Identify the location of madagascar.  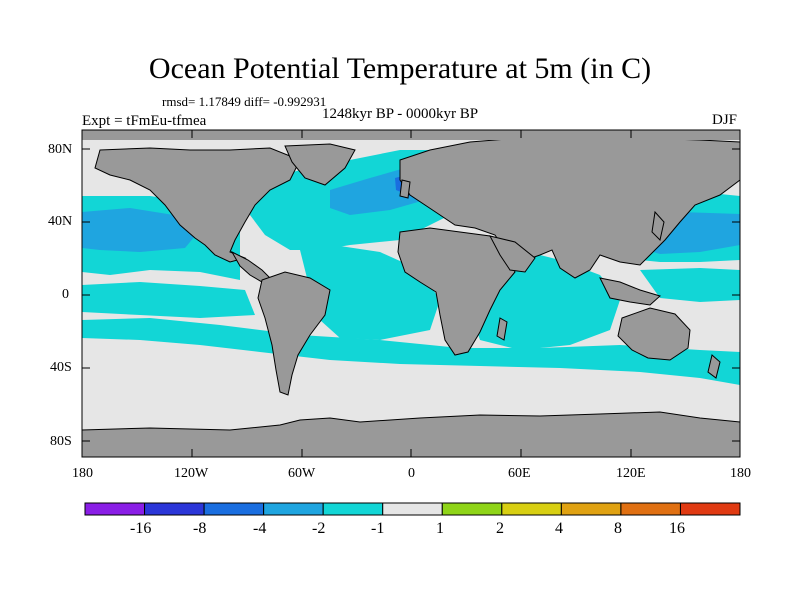
(502, 329).